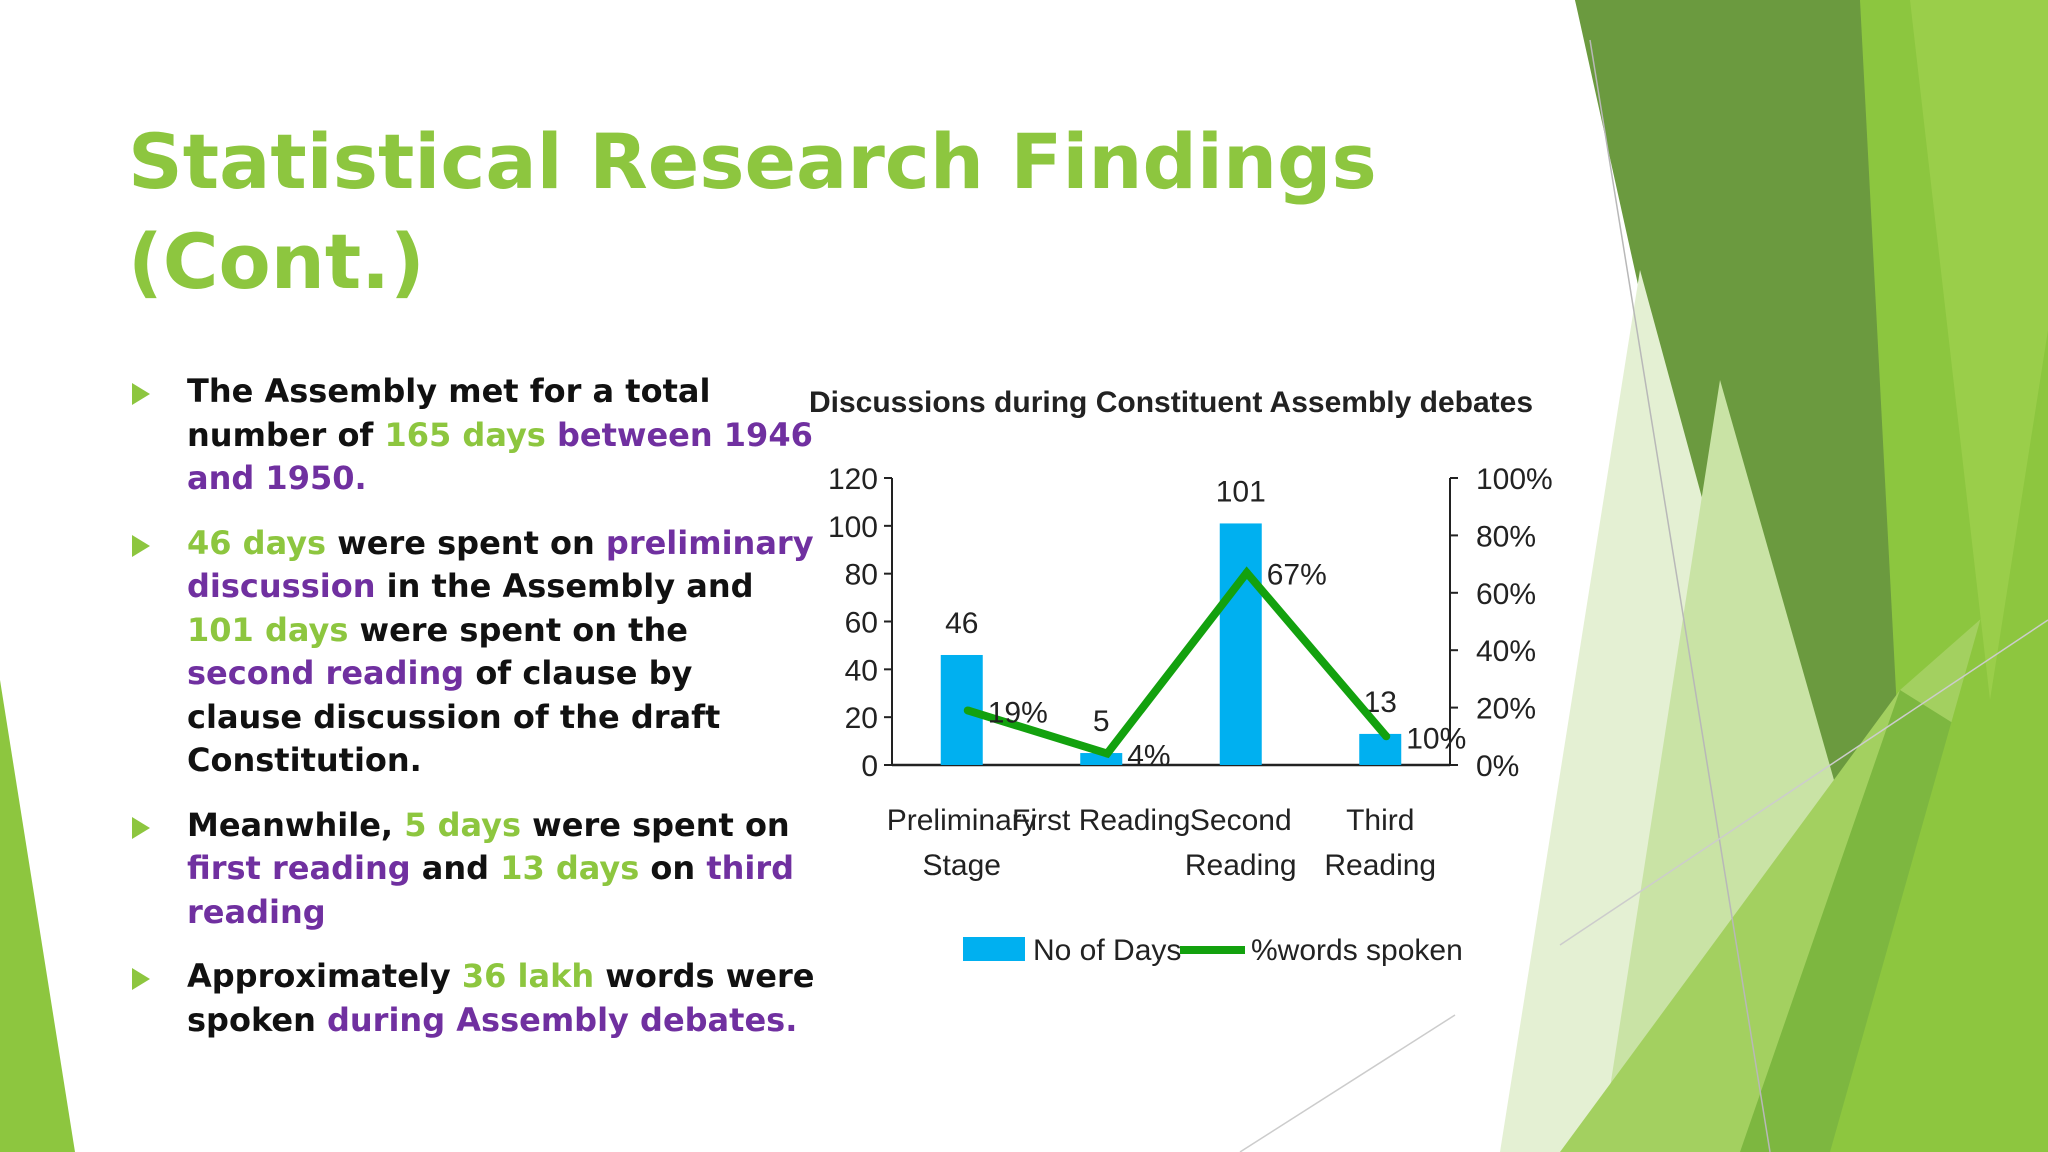  Describe the element at coordinates (1148, 756) in the screenshot. I see `line-data-label: 4%` at that location.